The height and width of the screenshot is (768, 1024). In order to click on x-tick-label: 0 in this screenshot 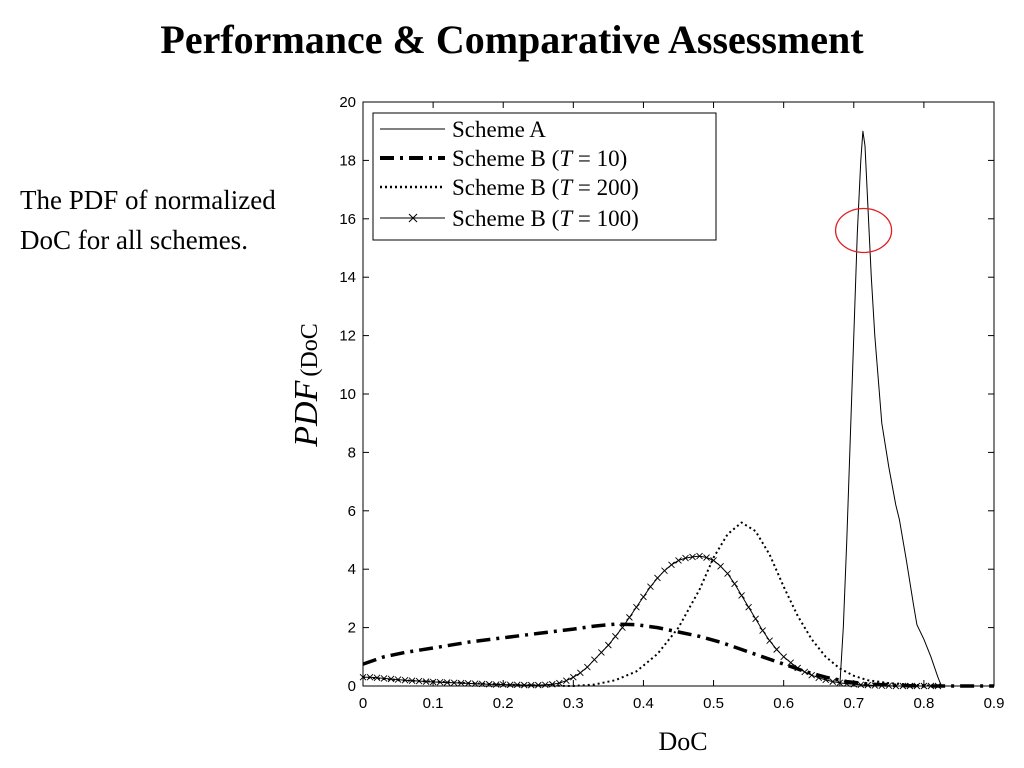, I will do `click(363, 703)`.